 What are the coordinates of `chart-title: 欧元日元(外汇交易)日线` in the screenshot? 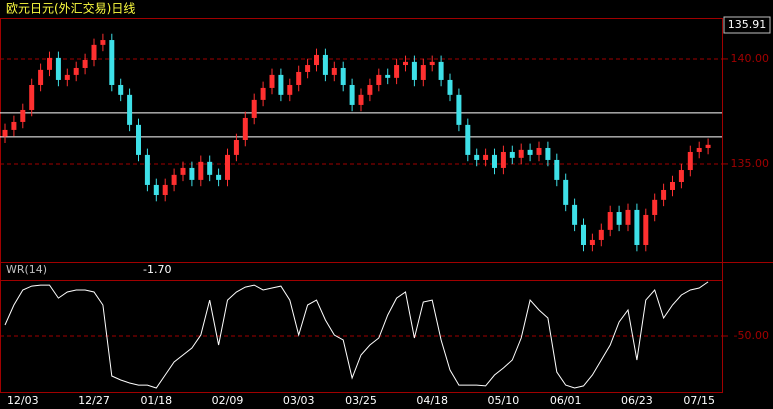 It's located at (70, 8).